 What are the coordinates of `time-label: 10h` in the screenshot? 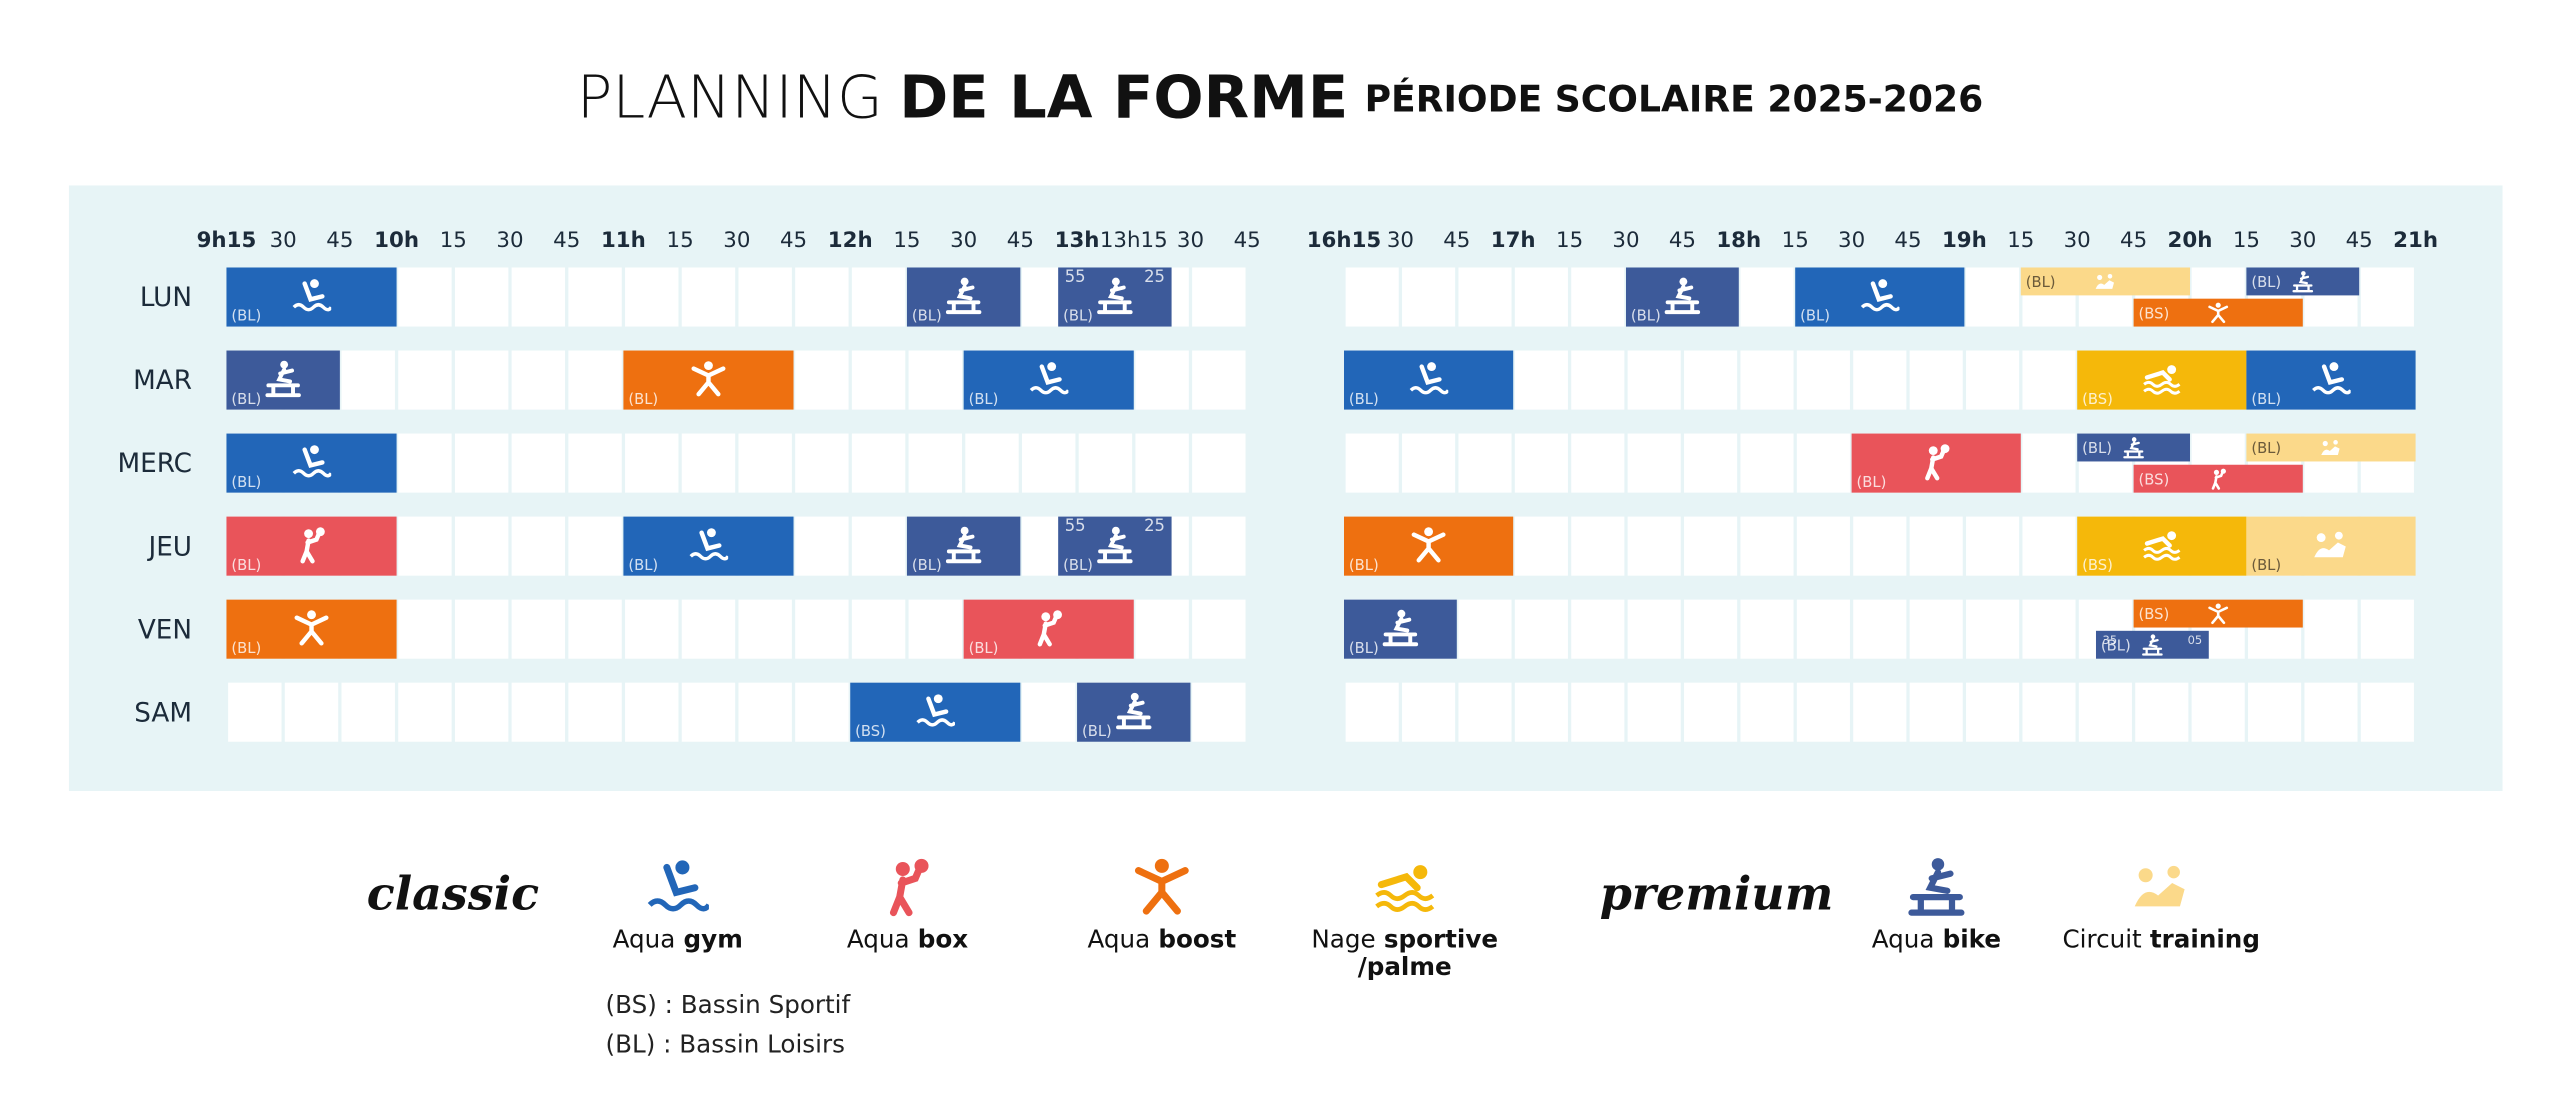 It's located at (396, 240).